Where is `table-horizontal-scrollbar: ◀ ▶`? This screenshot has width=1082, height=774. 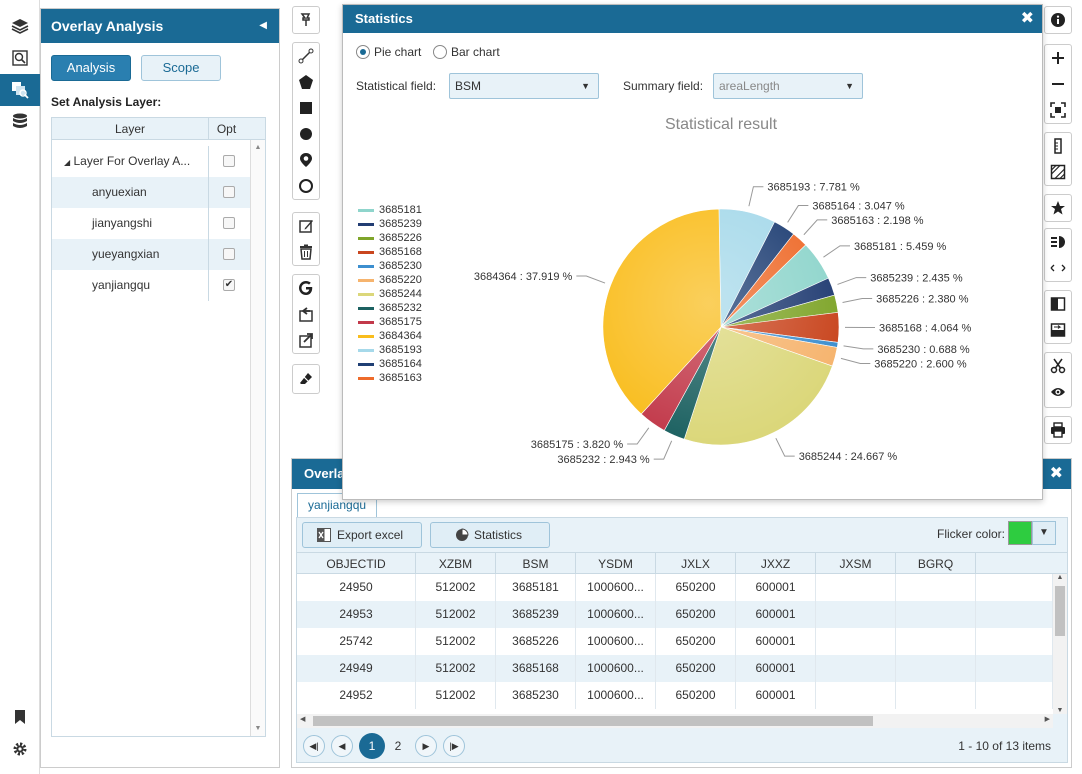
table-horizontal-scrollbar: ◀ ▶ is located at coordinates (675, 721).